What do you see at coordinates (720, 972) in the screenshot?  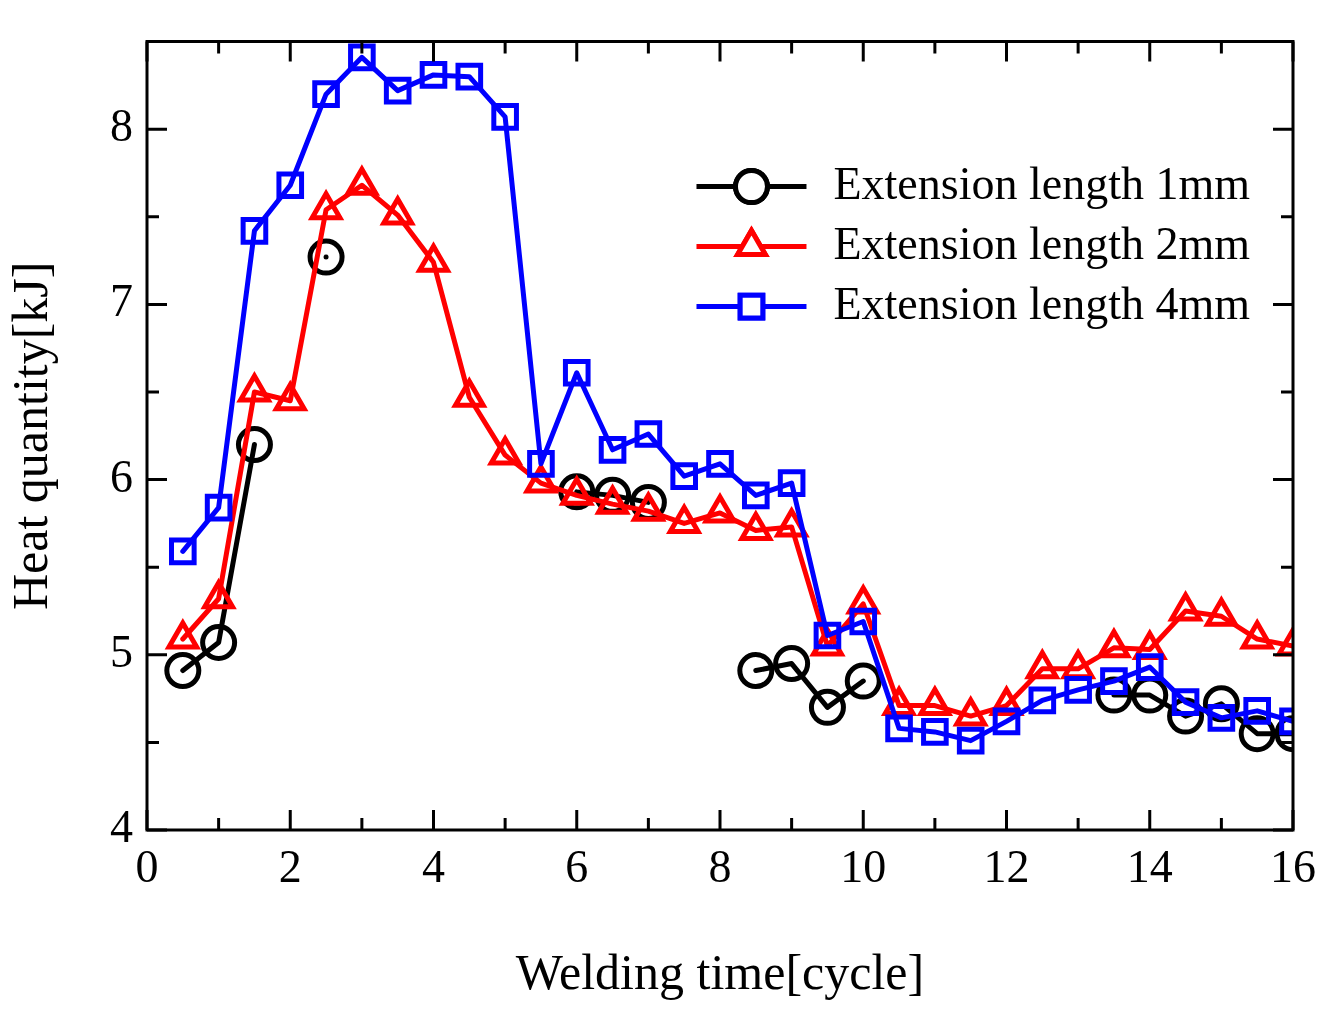 I see `x-axis-title: Welding time[cycle]` at bounding box center [720, 972].